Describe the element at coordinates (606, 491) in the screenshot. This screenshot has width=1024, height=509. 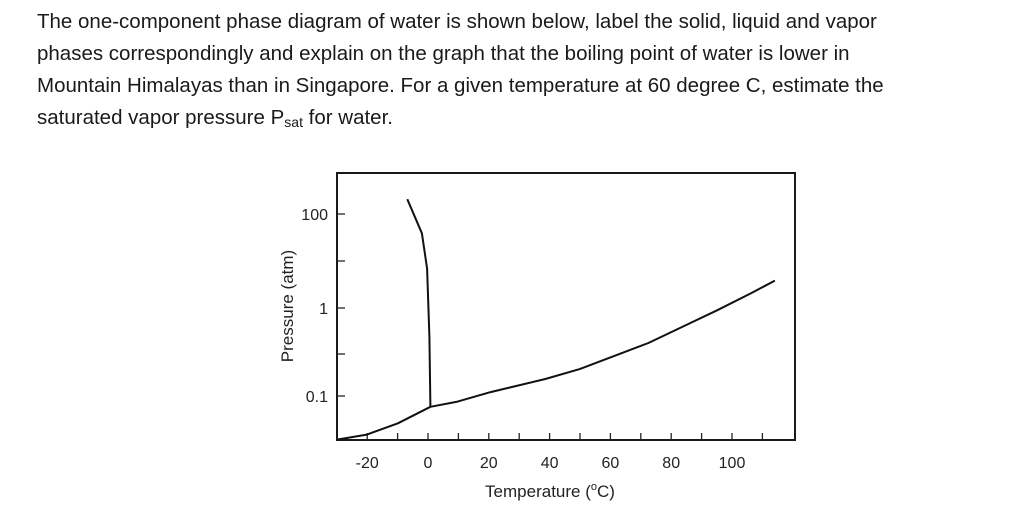
I see `x-axis-label-suffix: C)` at that location.